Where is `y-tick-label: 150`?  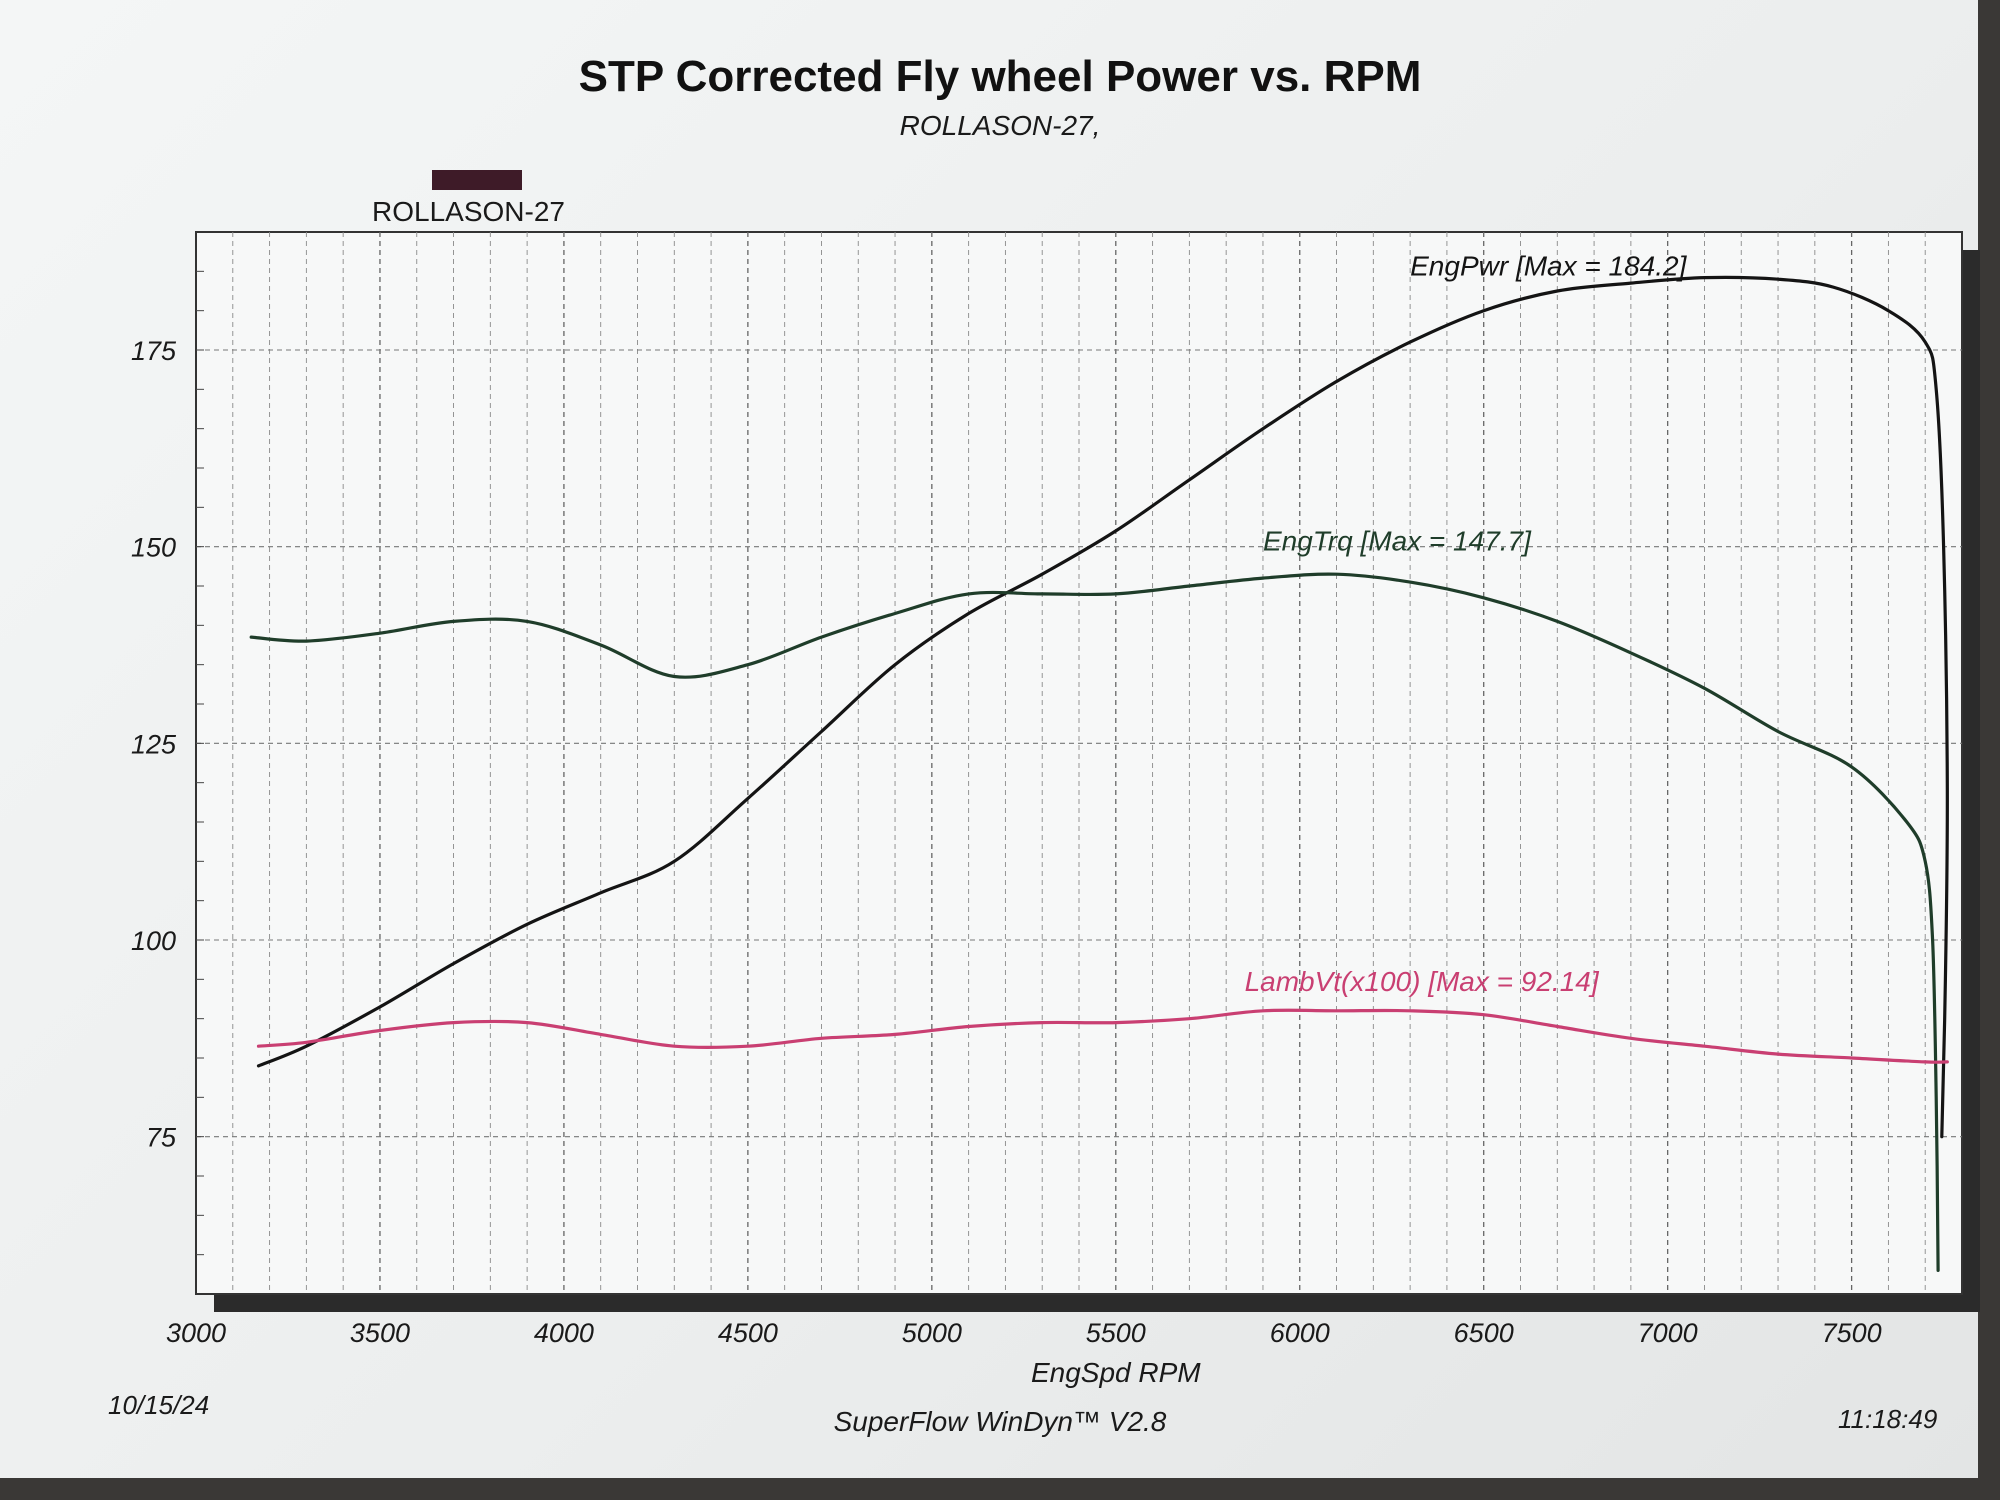
y-tick-label: 150 is located at coordinates (153, 548).